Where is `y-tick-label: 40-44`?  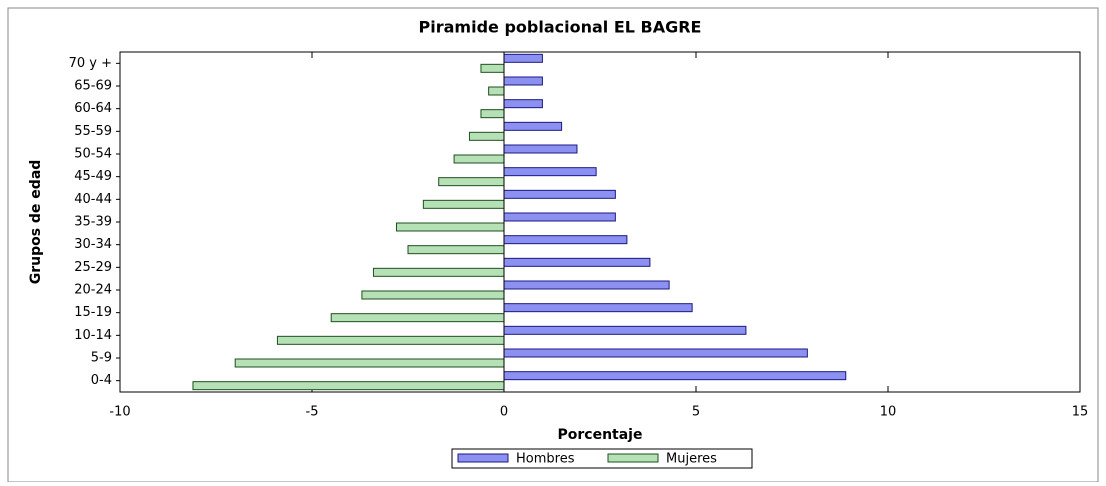 y-tick-label: 40-44 is located at coordinates (93, 199).